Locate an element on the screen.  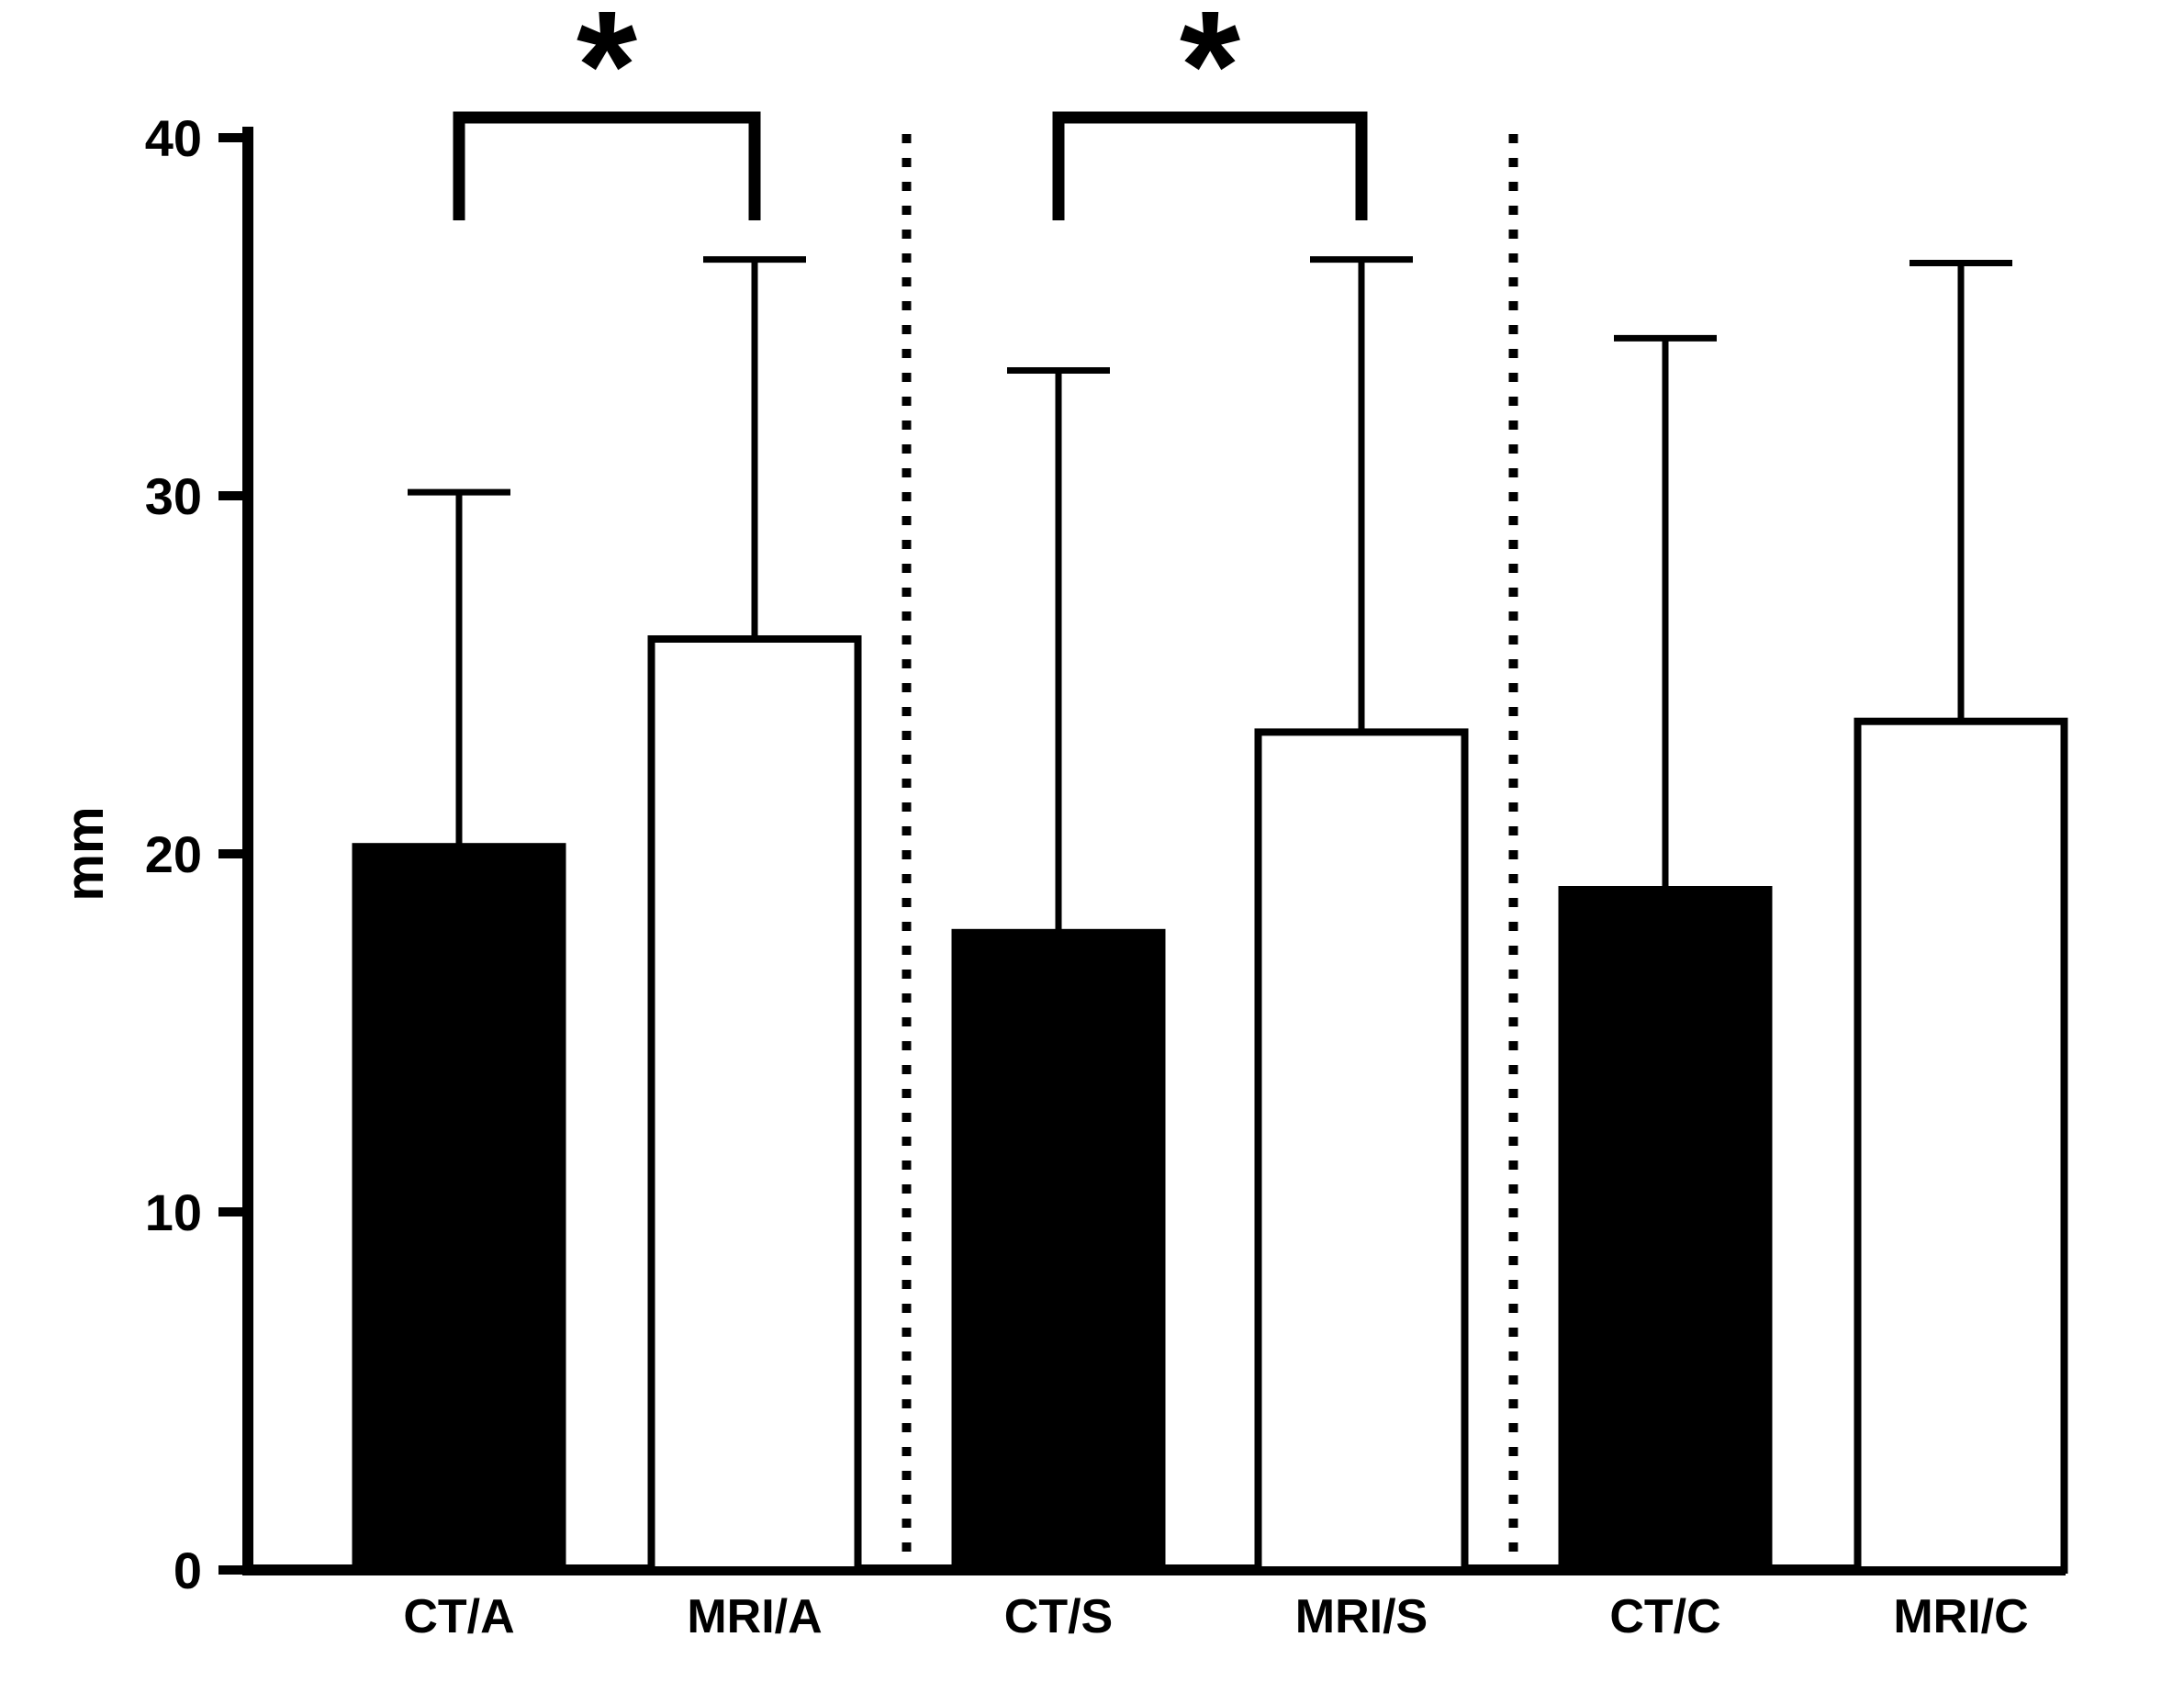
x-category-label: CT/S is located at coordinates (1058, 1616).